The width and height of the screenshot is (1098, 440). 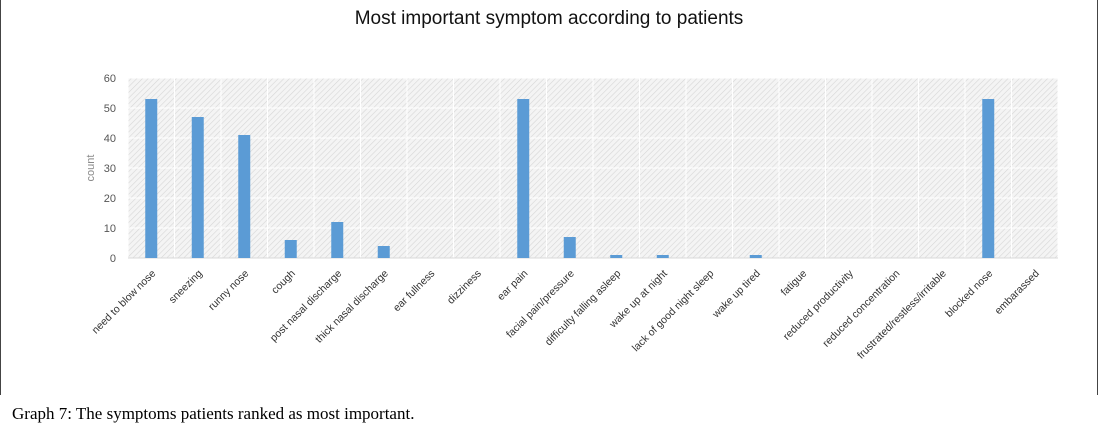 What do you see at coordinates (91, 168) in the screenshot?
I see `y-axis-label: count` at bounding box center [91, 168].